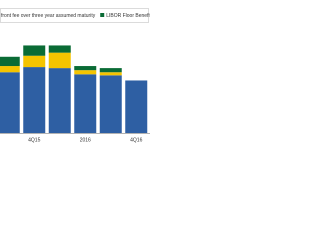  I want to click on x-tick-label: 4Q16, so click(136, 140).